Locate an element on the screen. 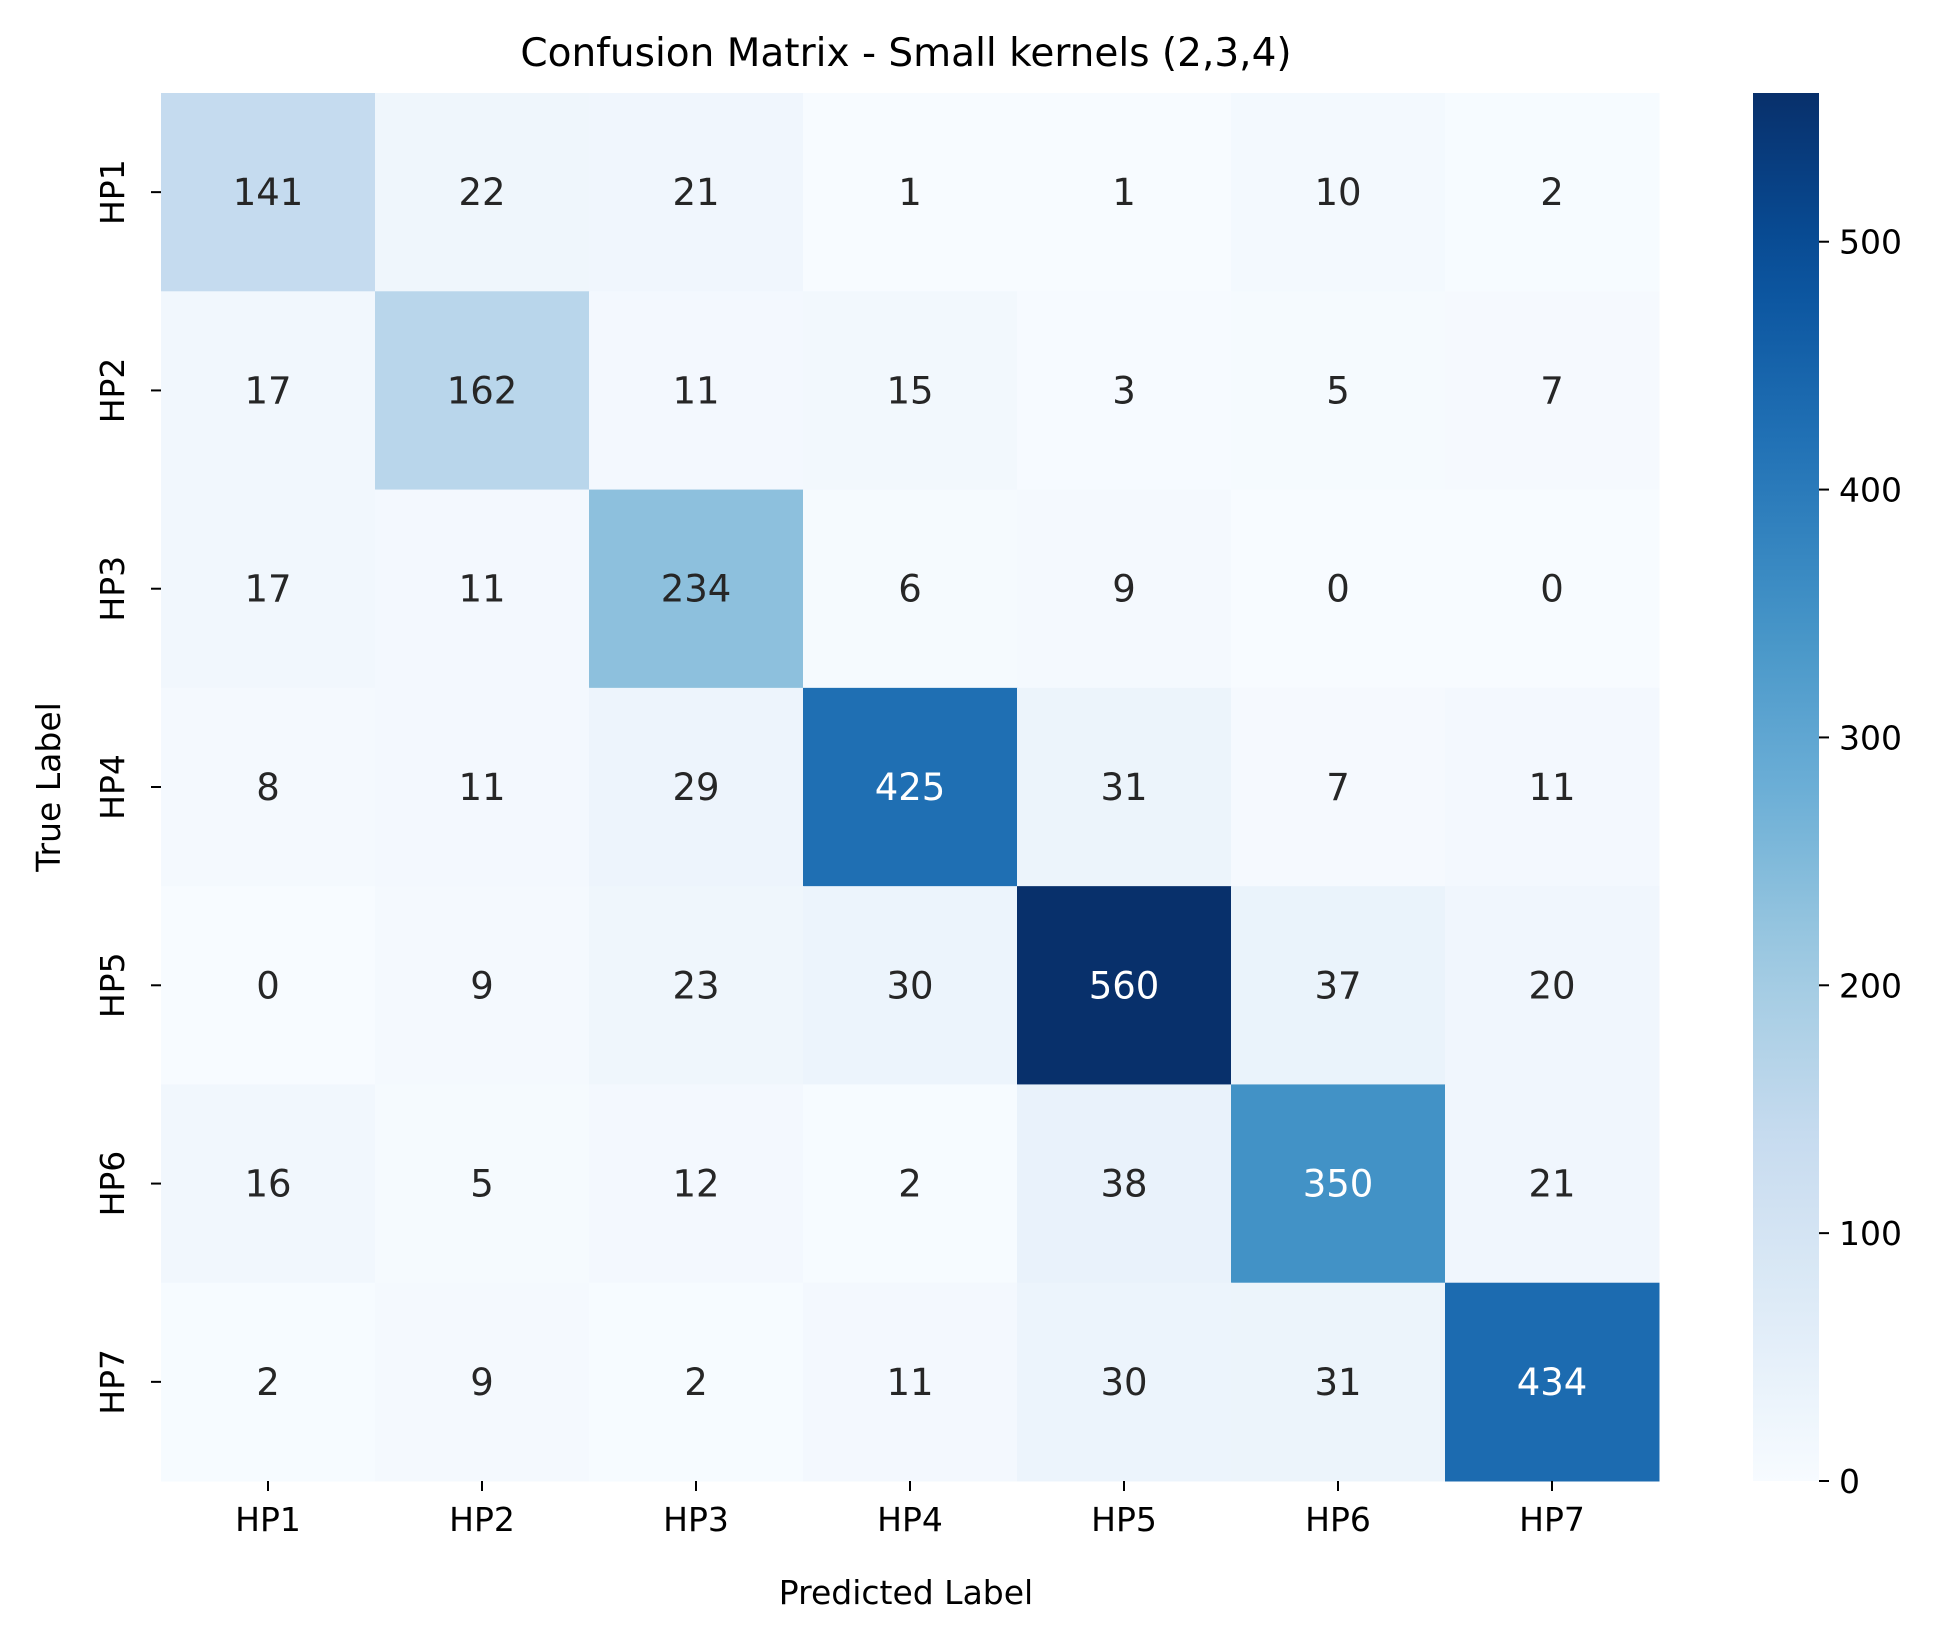  heatmap-cell-r3-c6 is located at coordinates (1338, 589).